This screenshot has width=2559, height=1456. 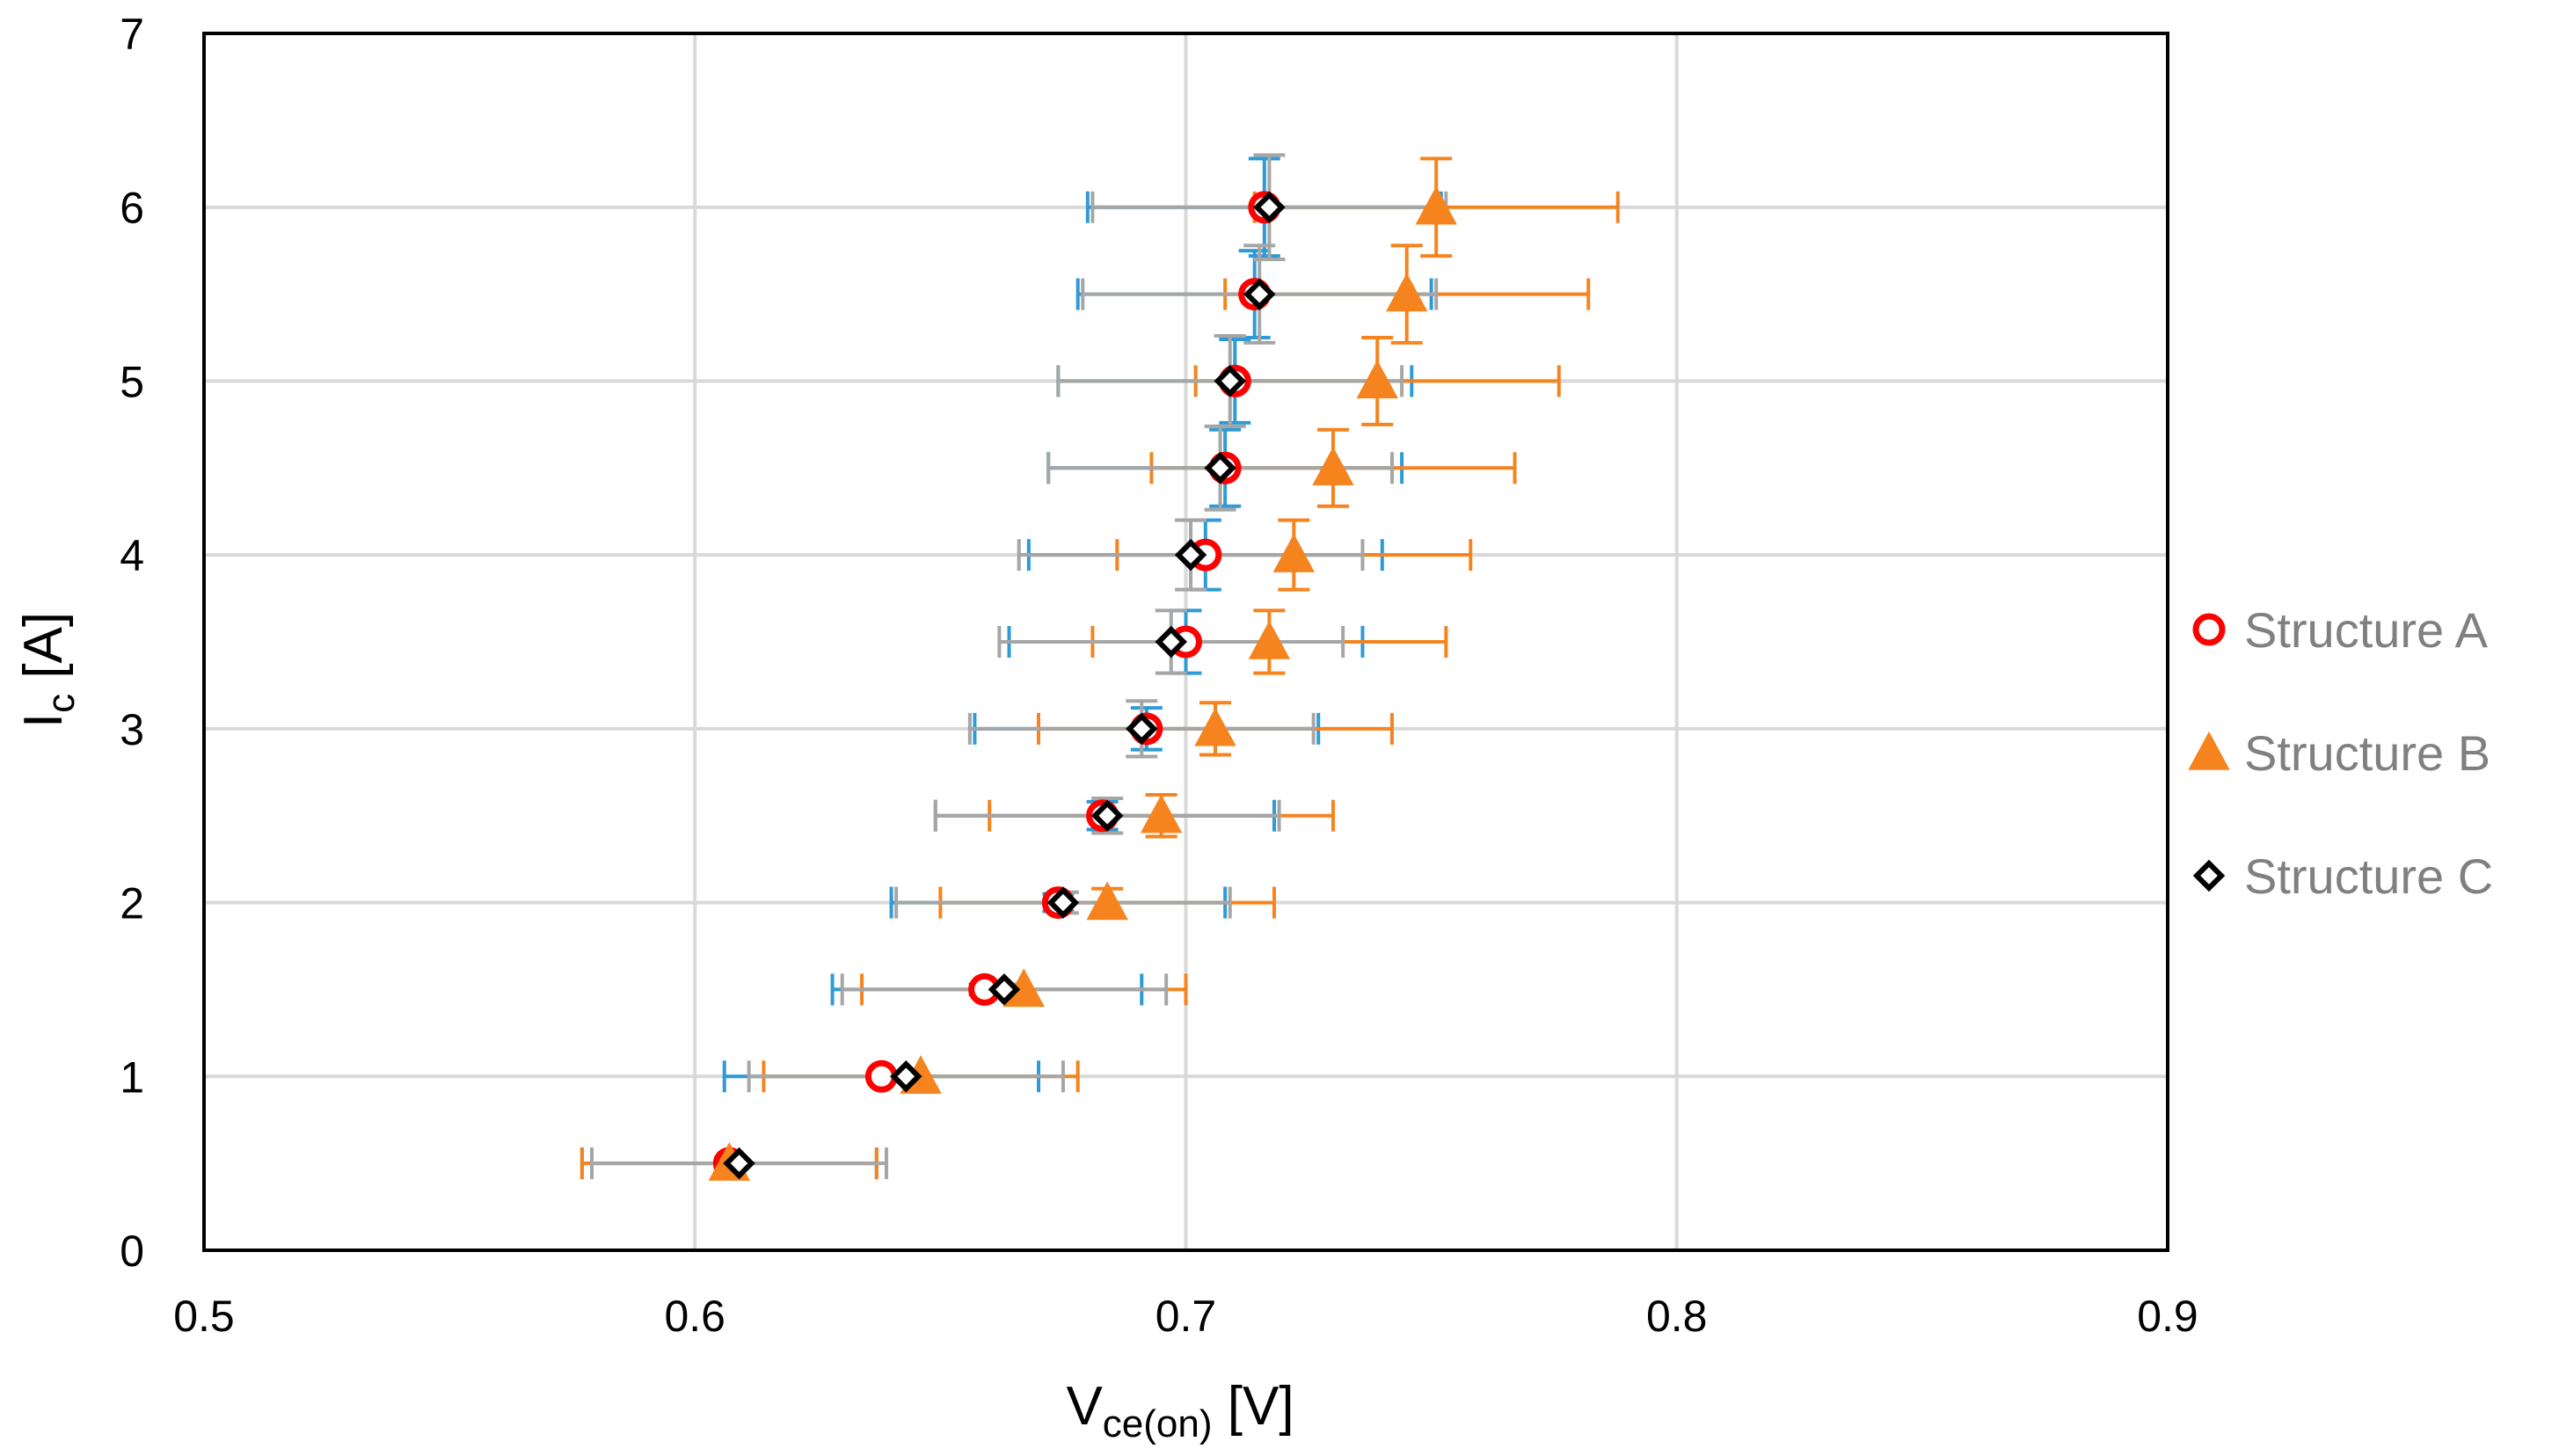 I want to click on y-tick-labels: 0 1 2 3 4 5 6 7, so click(x=132, y=643).